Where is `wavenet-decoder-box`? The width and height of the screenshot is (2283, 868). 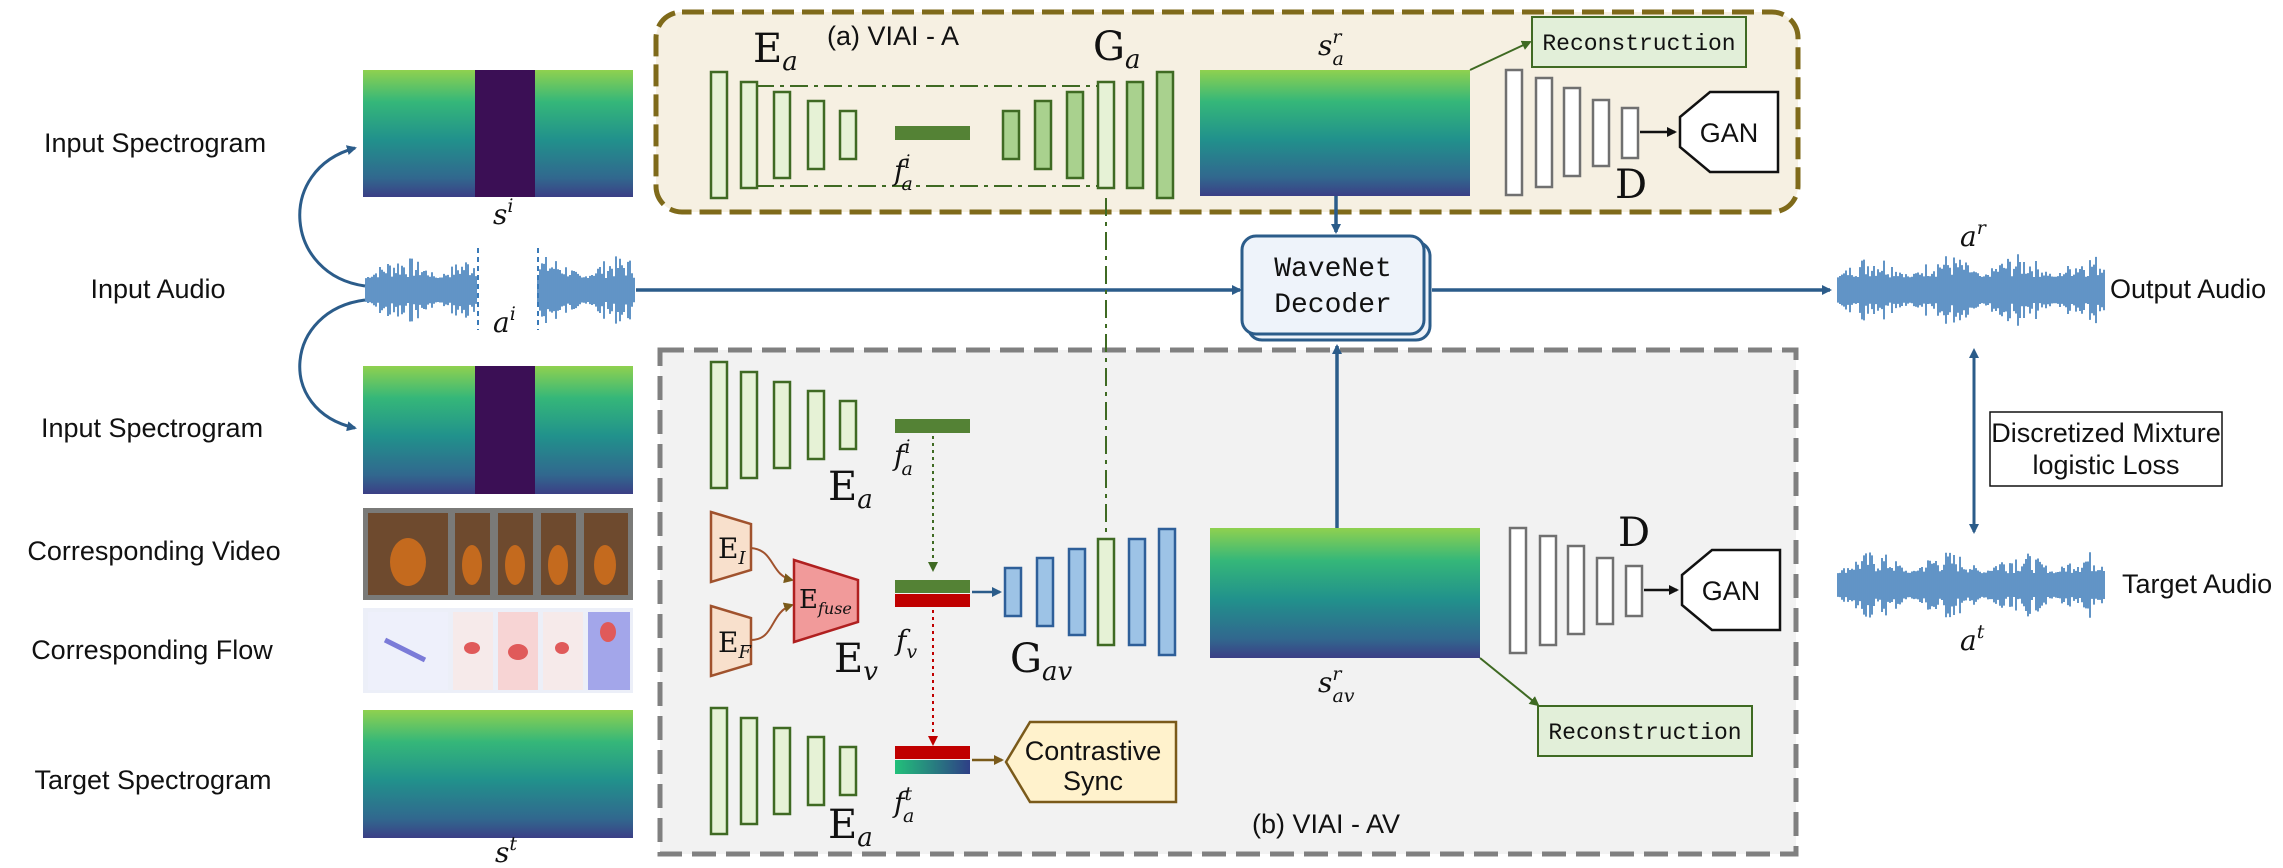 wavenet-decoder-box is located at coordinates (1333, 285).